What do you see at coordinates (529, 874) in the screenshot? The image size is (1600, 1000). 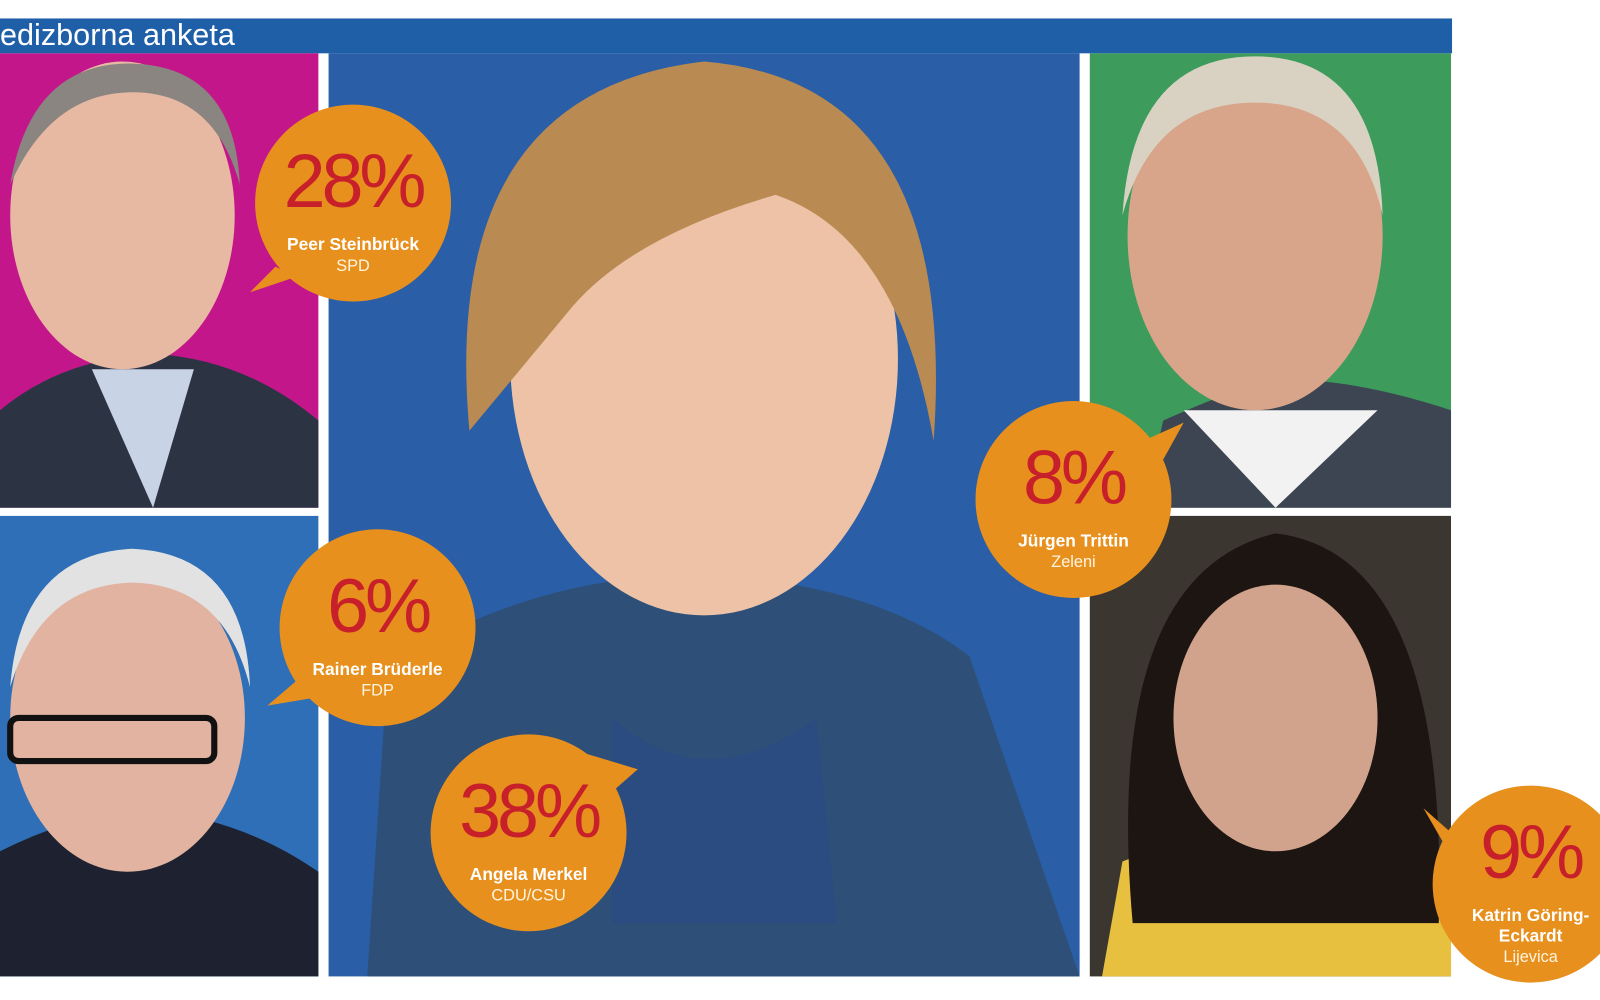 I see `candidate-name: Angela Merkel` at bounding box center [529, 874].